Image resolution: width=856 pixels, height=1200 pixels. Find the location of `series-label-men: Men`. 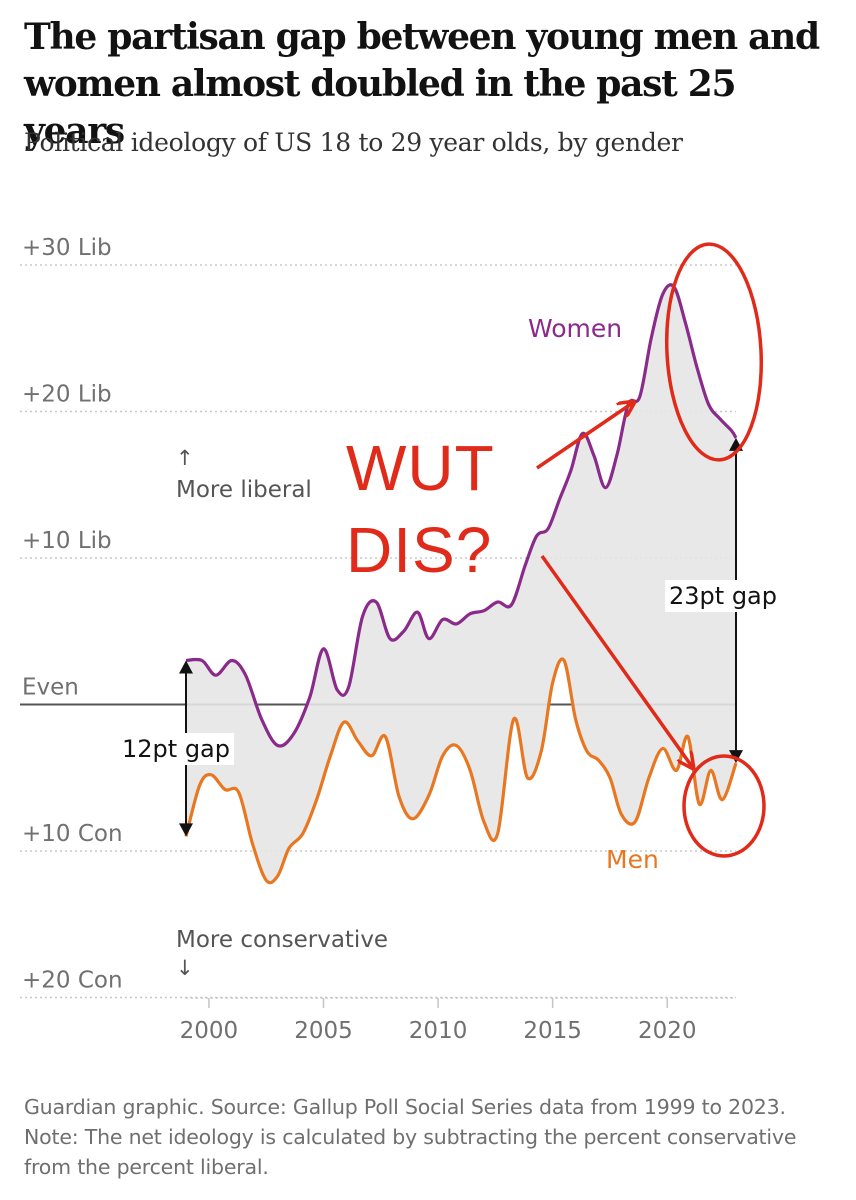

series-label-men: Men is located at coordinates (632, 859).